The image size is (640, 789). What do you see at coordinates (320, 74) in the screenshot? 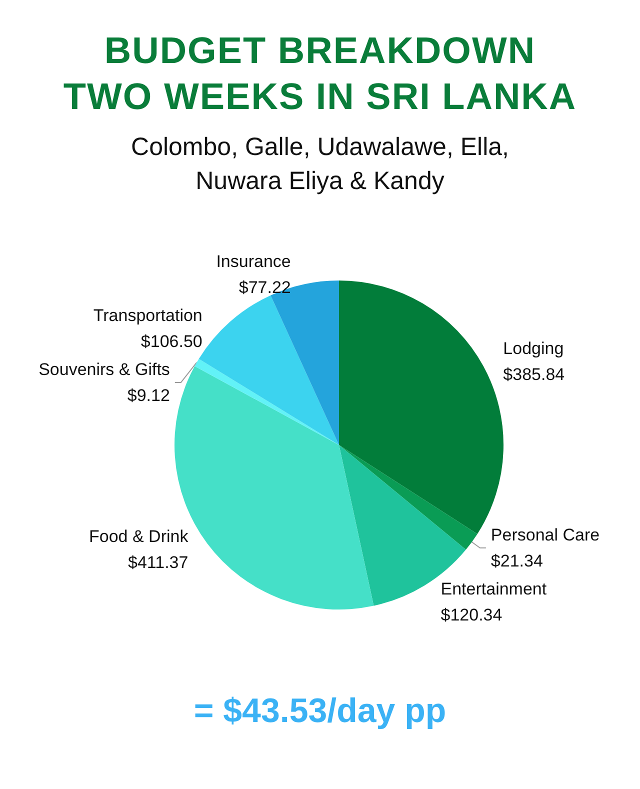
I see `chart-title: BUDGET BREAKDOWN TWO WEEKS IN SRI LANKA` at bounding box center [320, 74].